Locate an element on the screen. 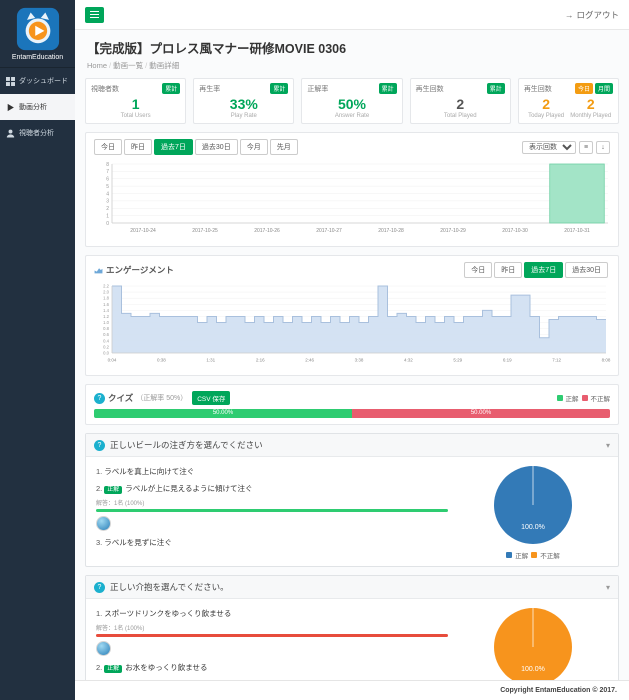  option-text: ラベルを見ずに注ぐ is located at coordinates (138, 542).